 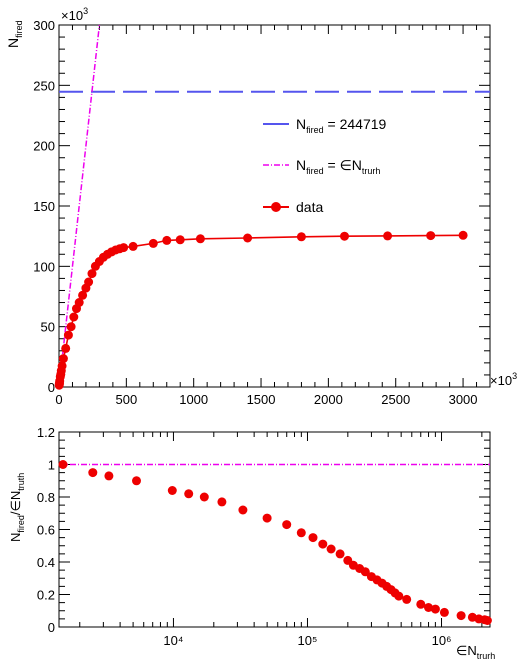 I want to click on bottom-y-tick-label: 0.2, so click(x=46, y=595).